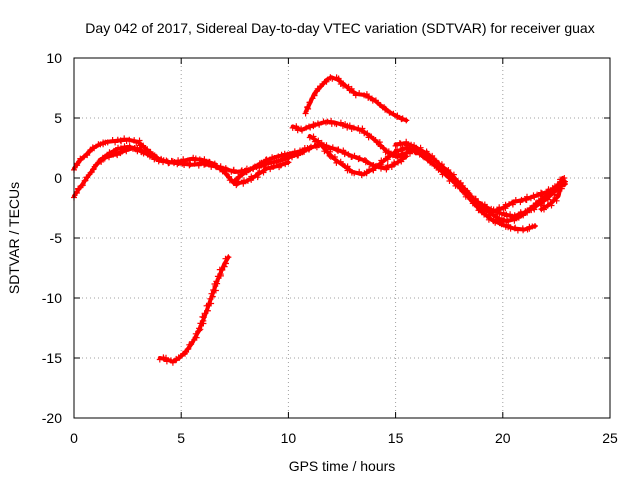 The image size is (640, 480). Describe the element at coordinates (194, 309) in the screenshot. I see `series-line` at that location.